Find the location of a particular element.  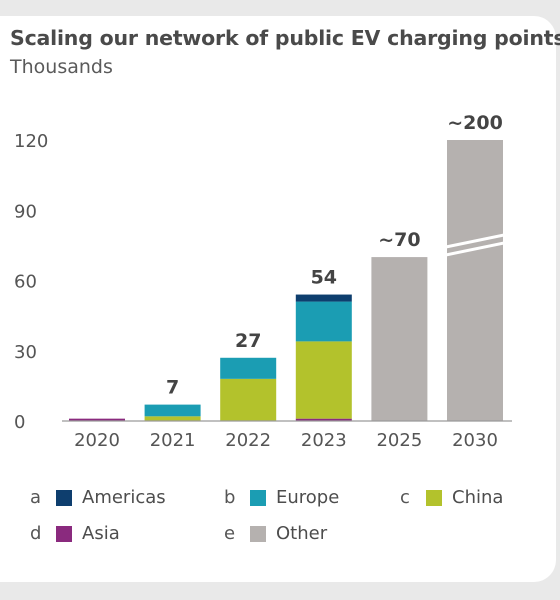

x-tick-label-2023: 2023 is located at coordinates (324, 440).